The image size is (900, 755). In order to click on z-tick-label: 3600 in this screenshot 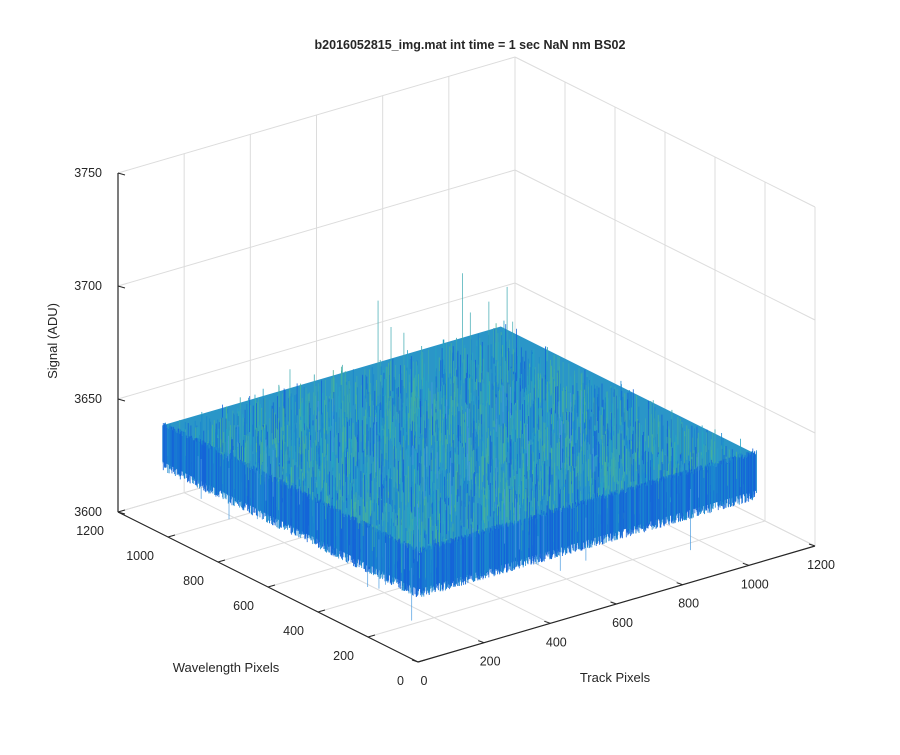, I will do `click(88, 512)`.